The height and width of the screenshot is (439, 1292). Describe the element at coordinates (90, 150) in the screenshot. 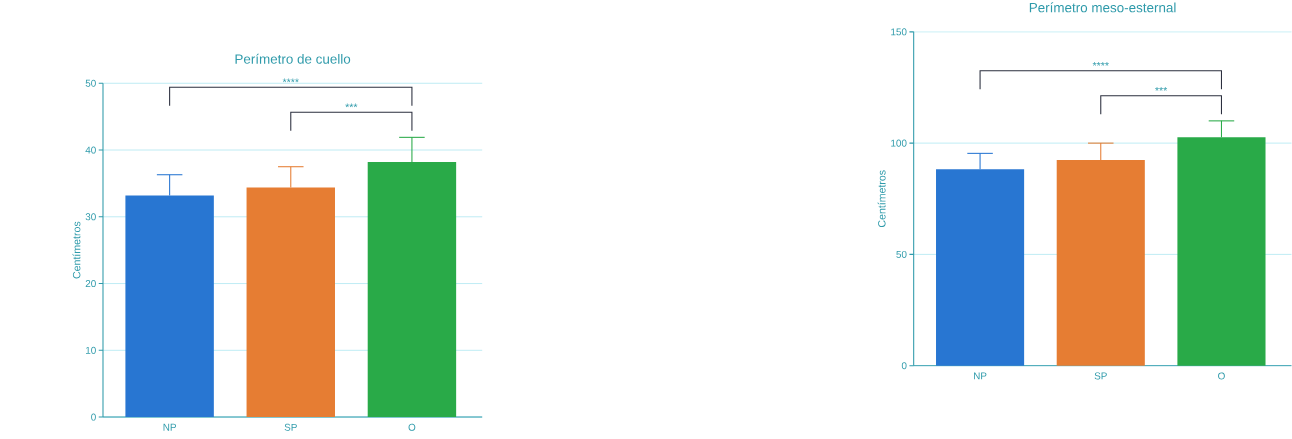

I see `y-tick-label: 40` at that location.